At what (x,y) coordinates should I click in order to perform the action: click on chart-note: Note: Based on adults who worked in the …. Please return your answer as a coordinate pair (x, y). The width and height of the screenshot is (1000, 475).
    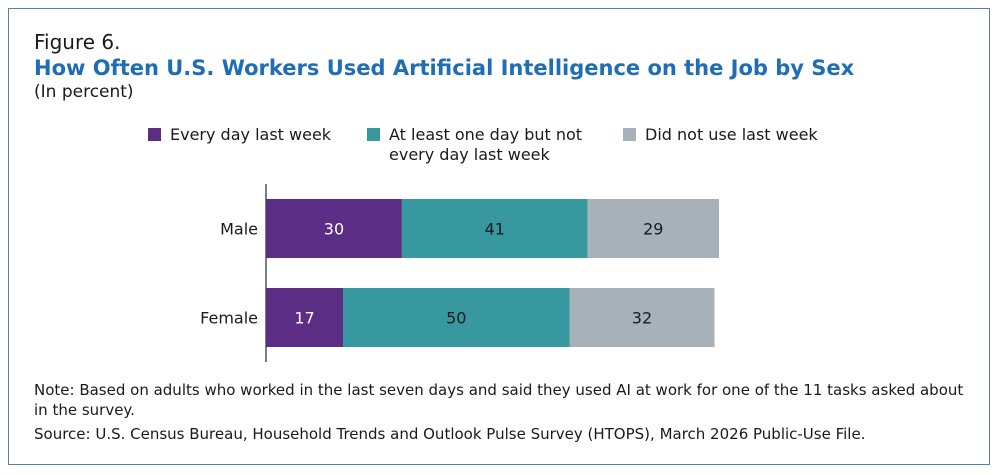
    Looking at the image, I should click on (499, 400).